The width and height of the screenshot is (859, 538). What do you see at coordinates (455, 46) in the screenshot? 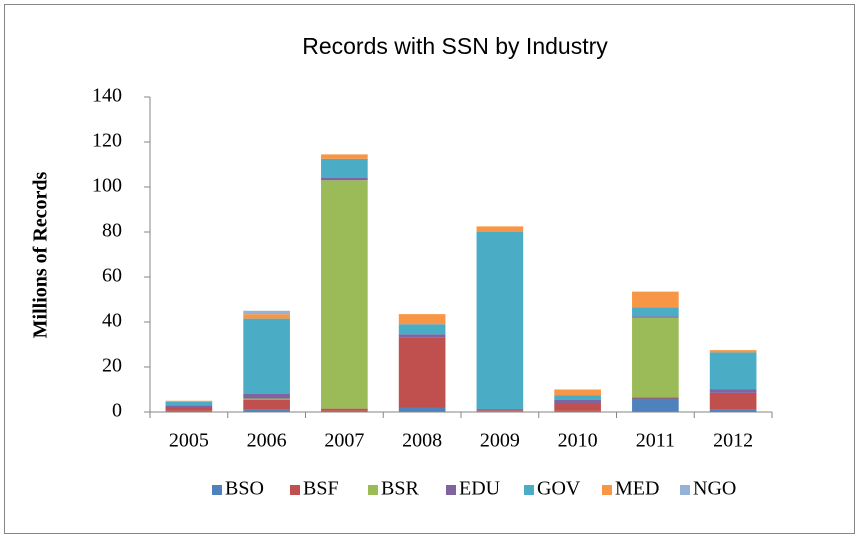
I see `chart-title: Records with SSN by Industry` at bounding box center [455, 46].